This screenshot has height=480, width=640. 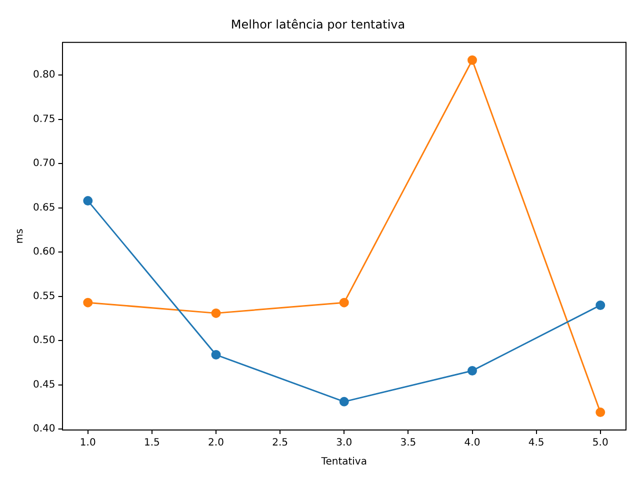 I want to click on chart-title: Melhor latência por tentativa, so click(x=318, y=24).